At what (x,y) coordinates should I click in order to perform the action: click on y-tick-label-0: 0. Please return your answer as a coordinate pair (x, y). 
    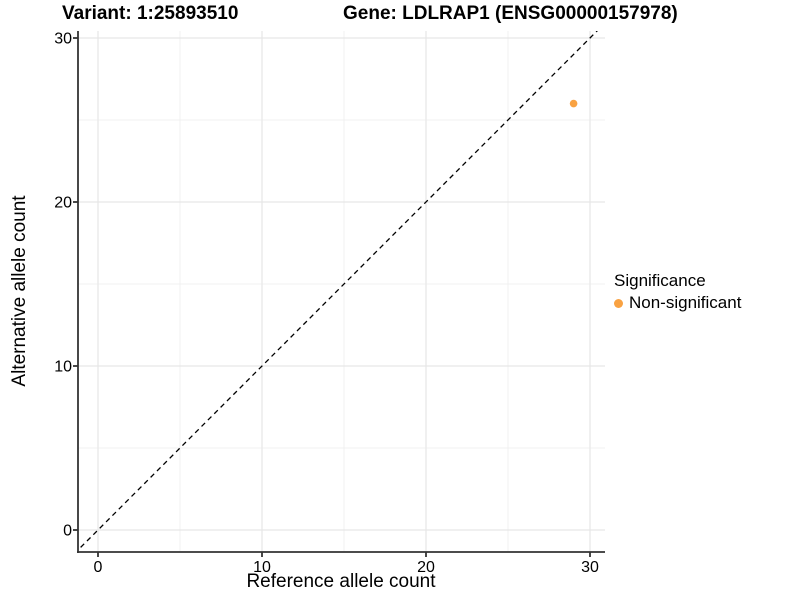
    Looking at the image, I should click on (67, 531).